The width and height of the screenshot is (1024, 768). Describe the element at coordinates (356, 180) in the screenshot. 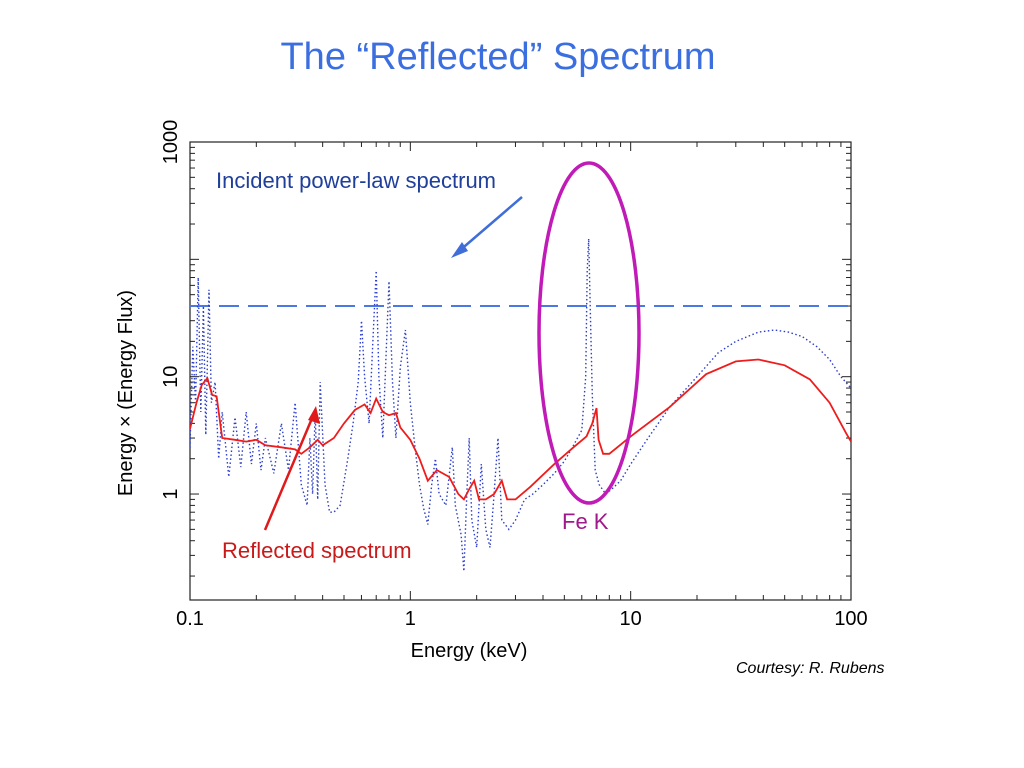

I see `incident-label: Incident power-law spectrum` at that location.